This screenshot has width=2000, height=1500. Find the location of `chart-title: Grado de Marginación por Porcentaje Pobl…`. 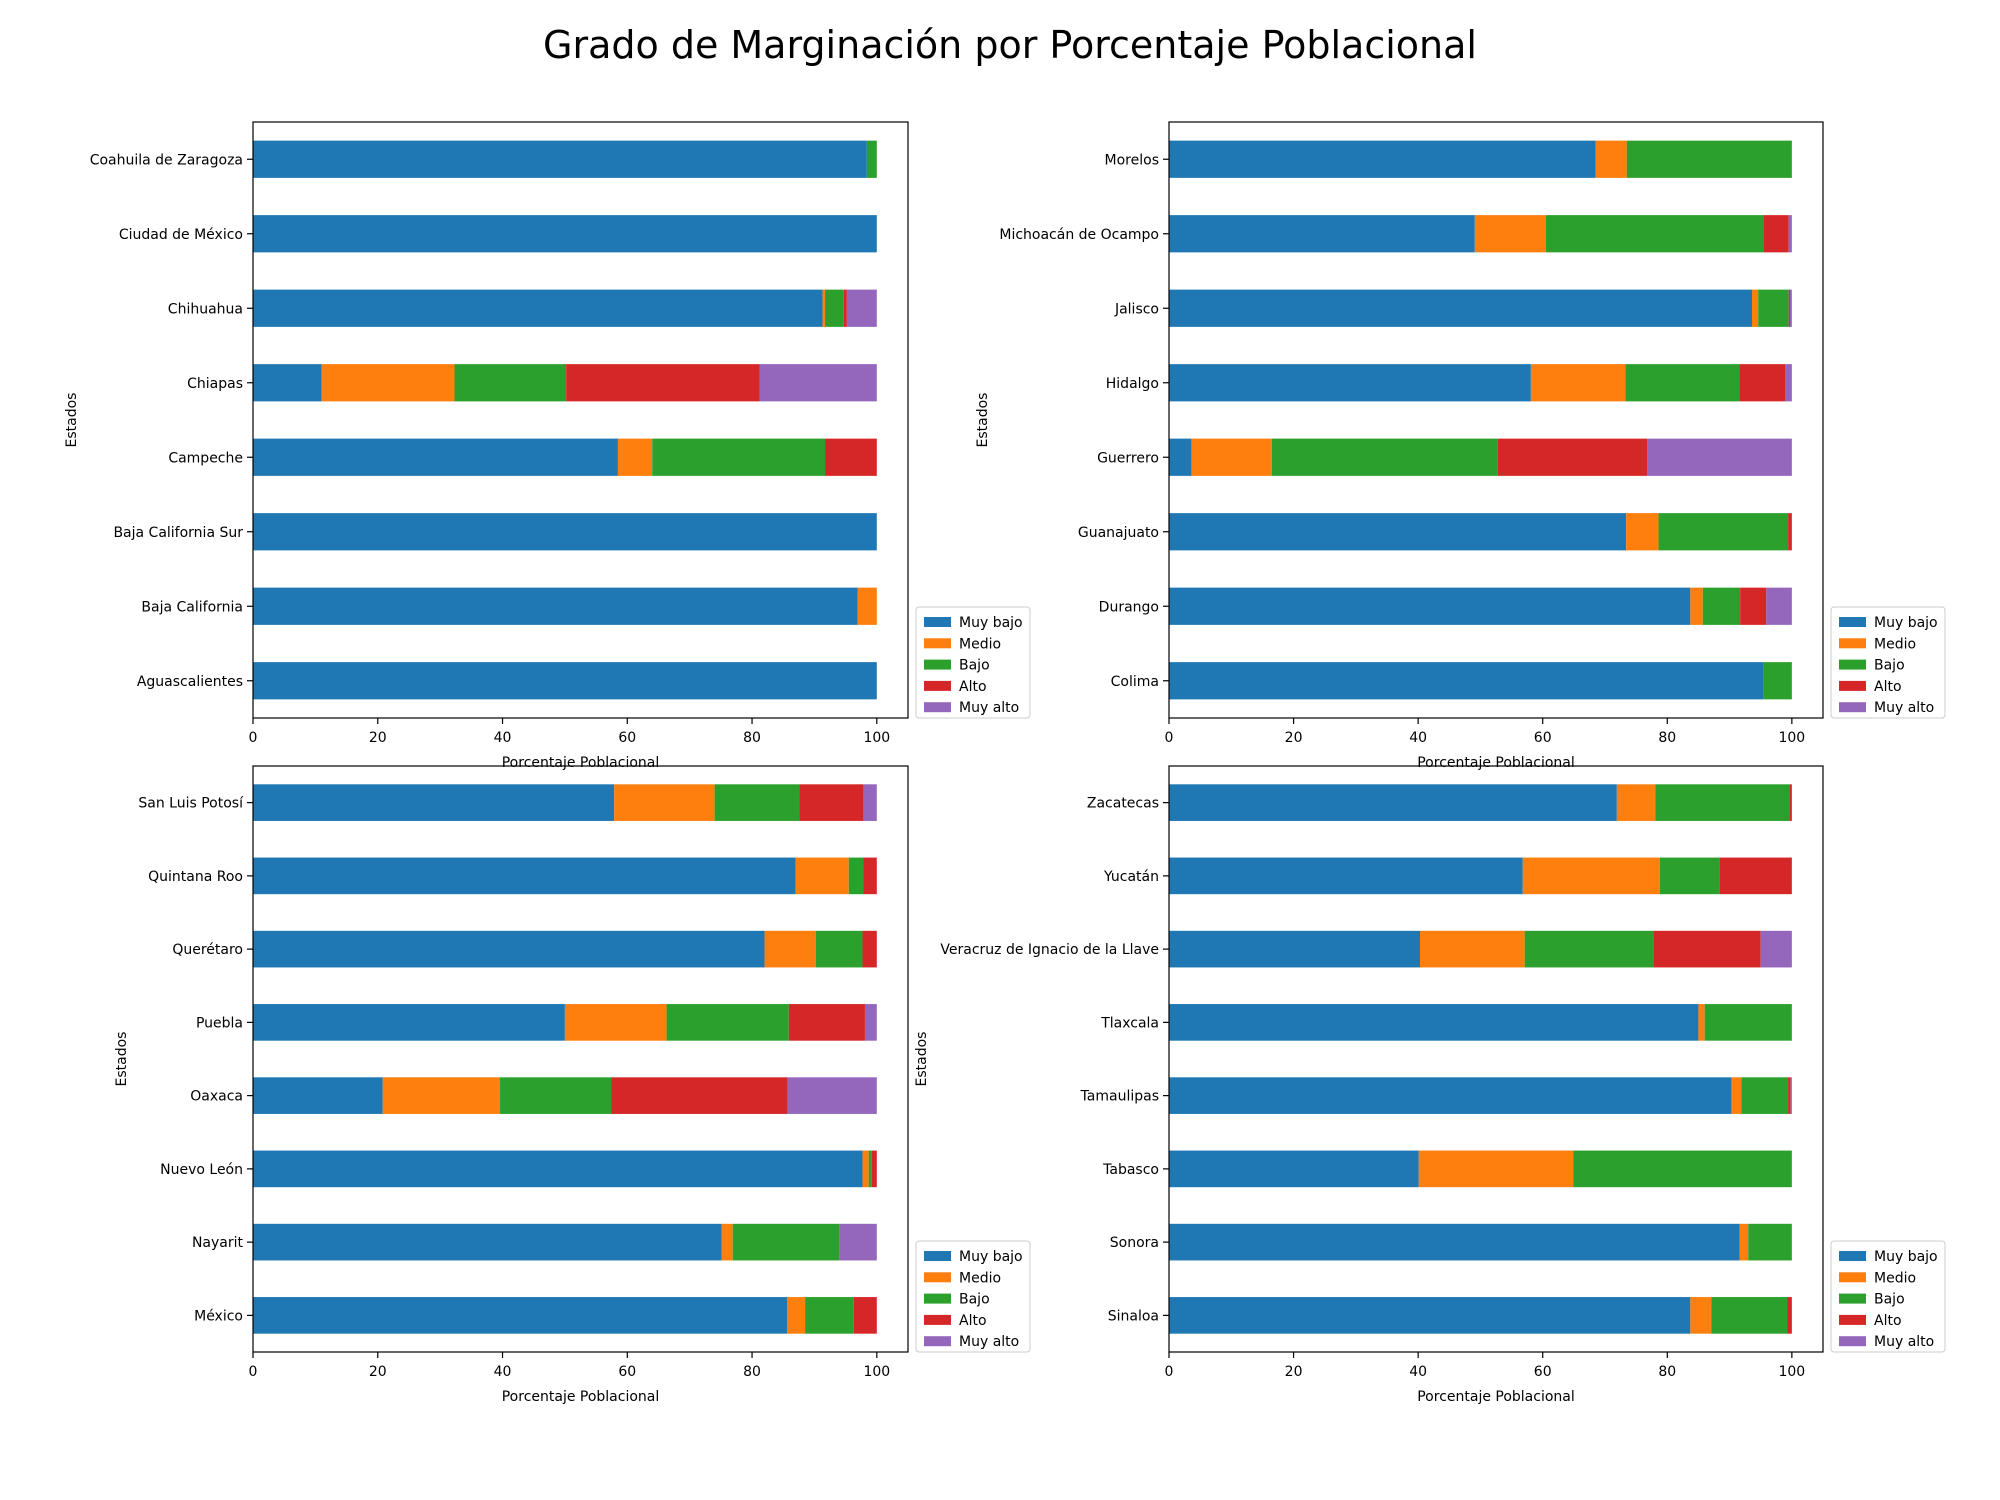

chart-title: Grado de Marginación por Porcentaje Pobl… is located at coordinates (1010, 45).